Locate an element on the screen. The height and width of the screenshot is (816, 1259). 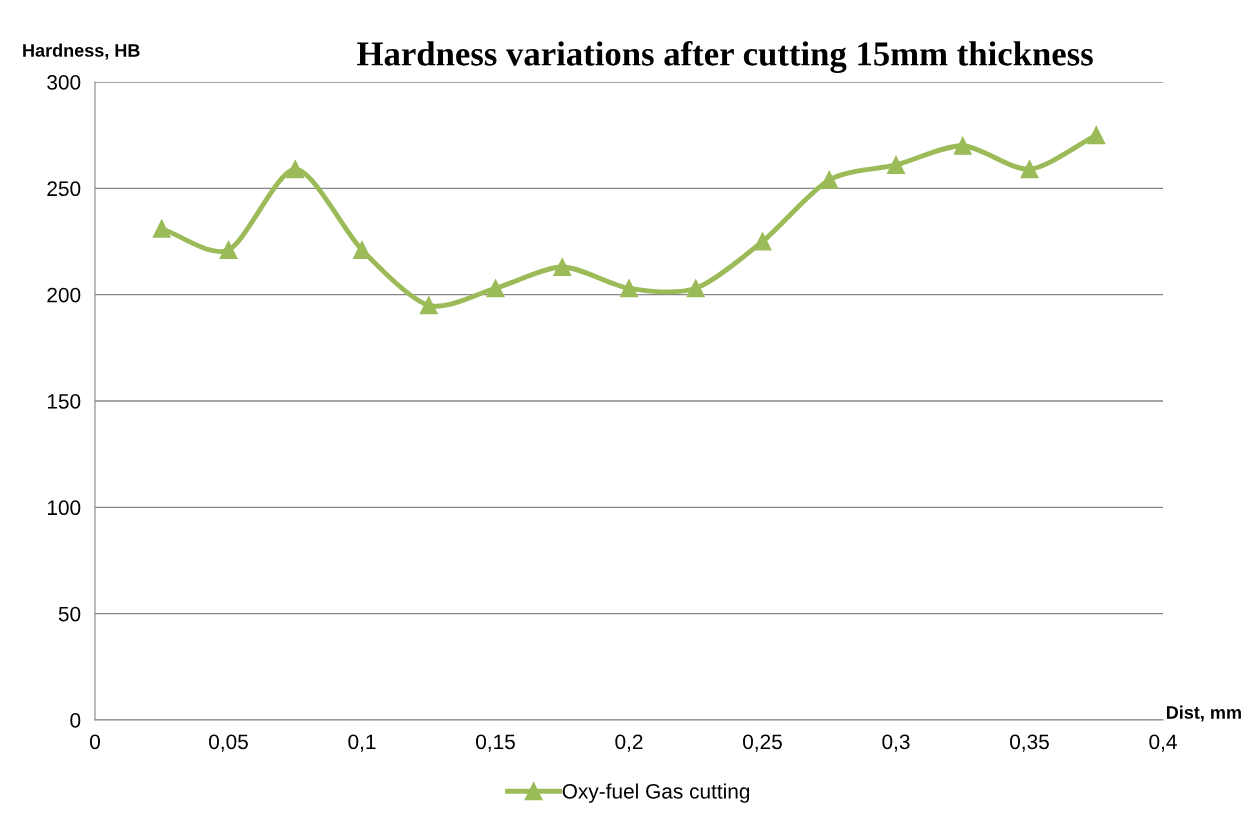
x-tick-label: 0,4 is located at coordinates (1163, 743).